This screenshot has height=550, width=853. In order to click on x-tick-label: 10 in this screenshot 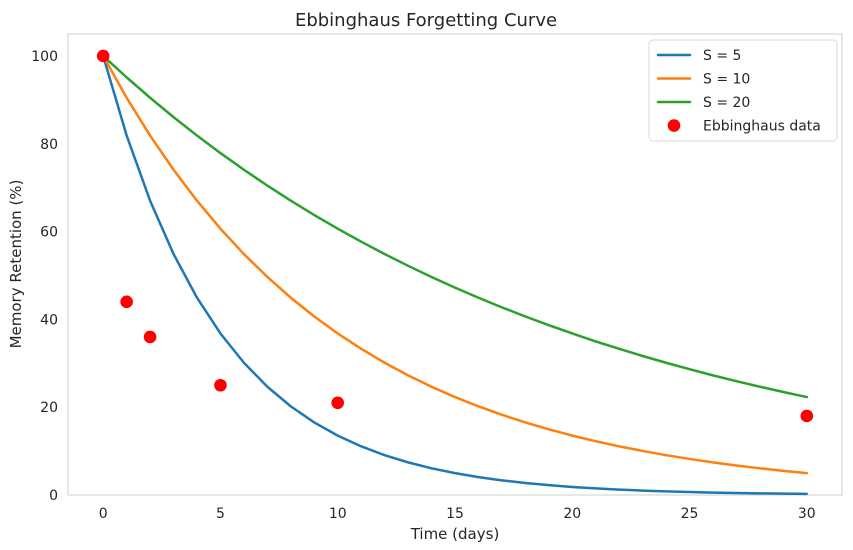, I will do `click(338, 514)`.